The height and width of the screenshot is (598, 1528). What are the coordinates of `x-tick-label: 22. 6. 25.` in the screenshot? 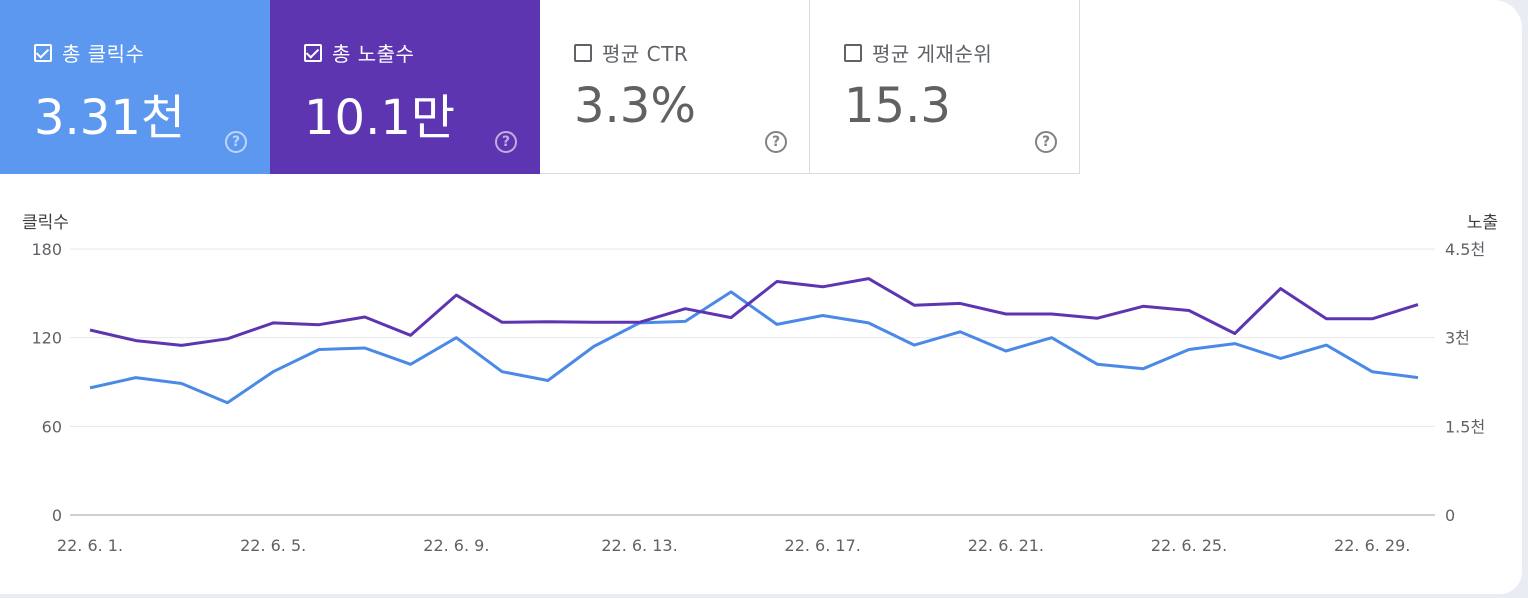 It's located at (1189, 545).